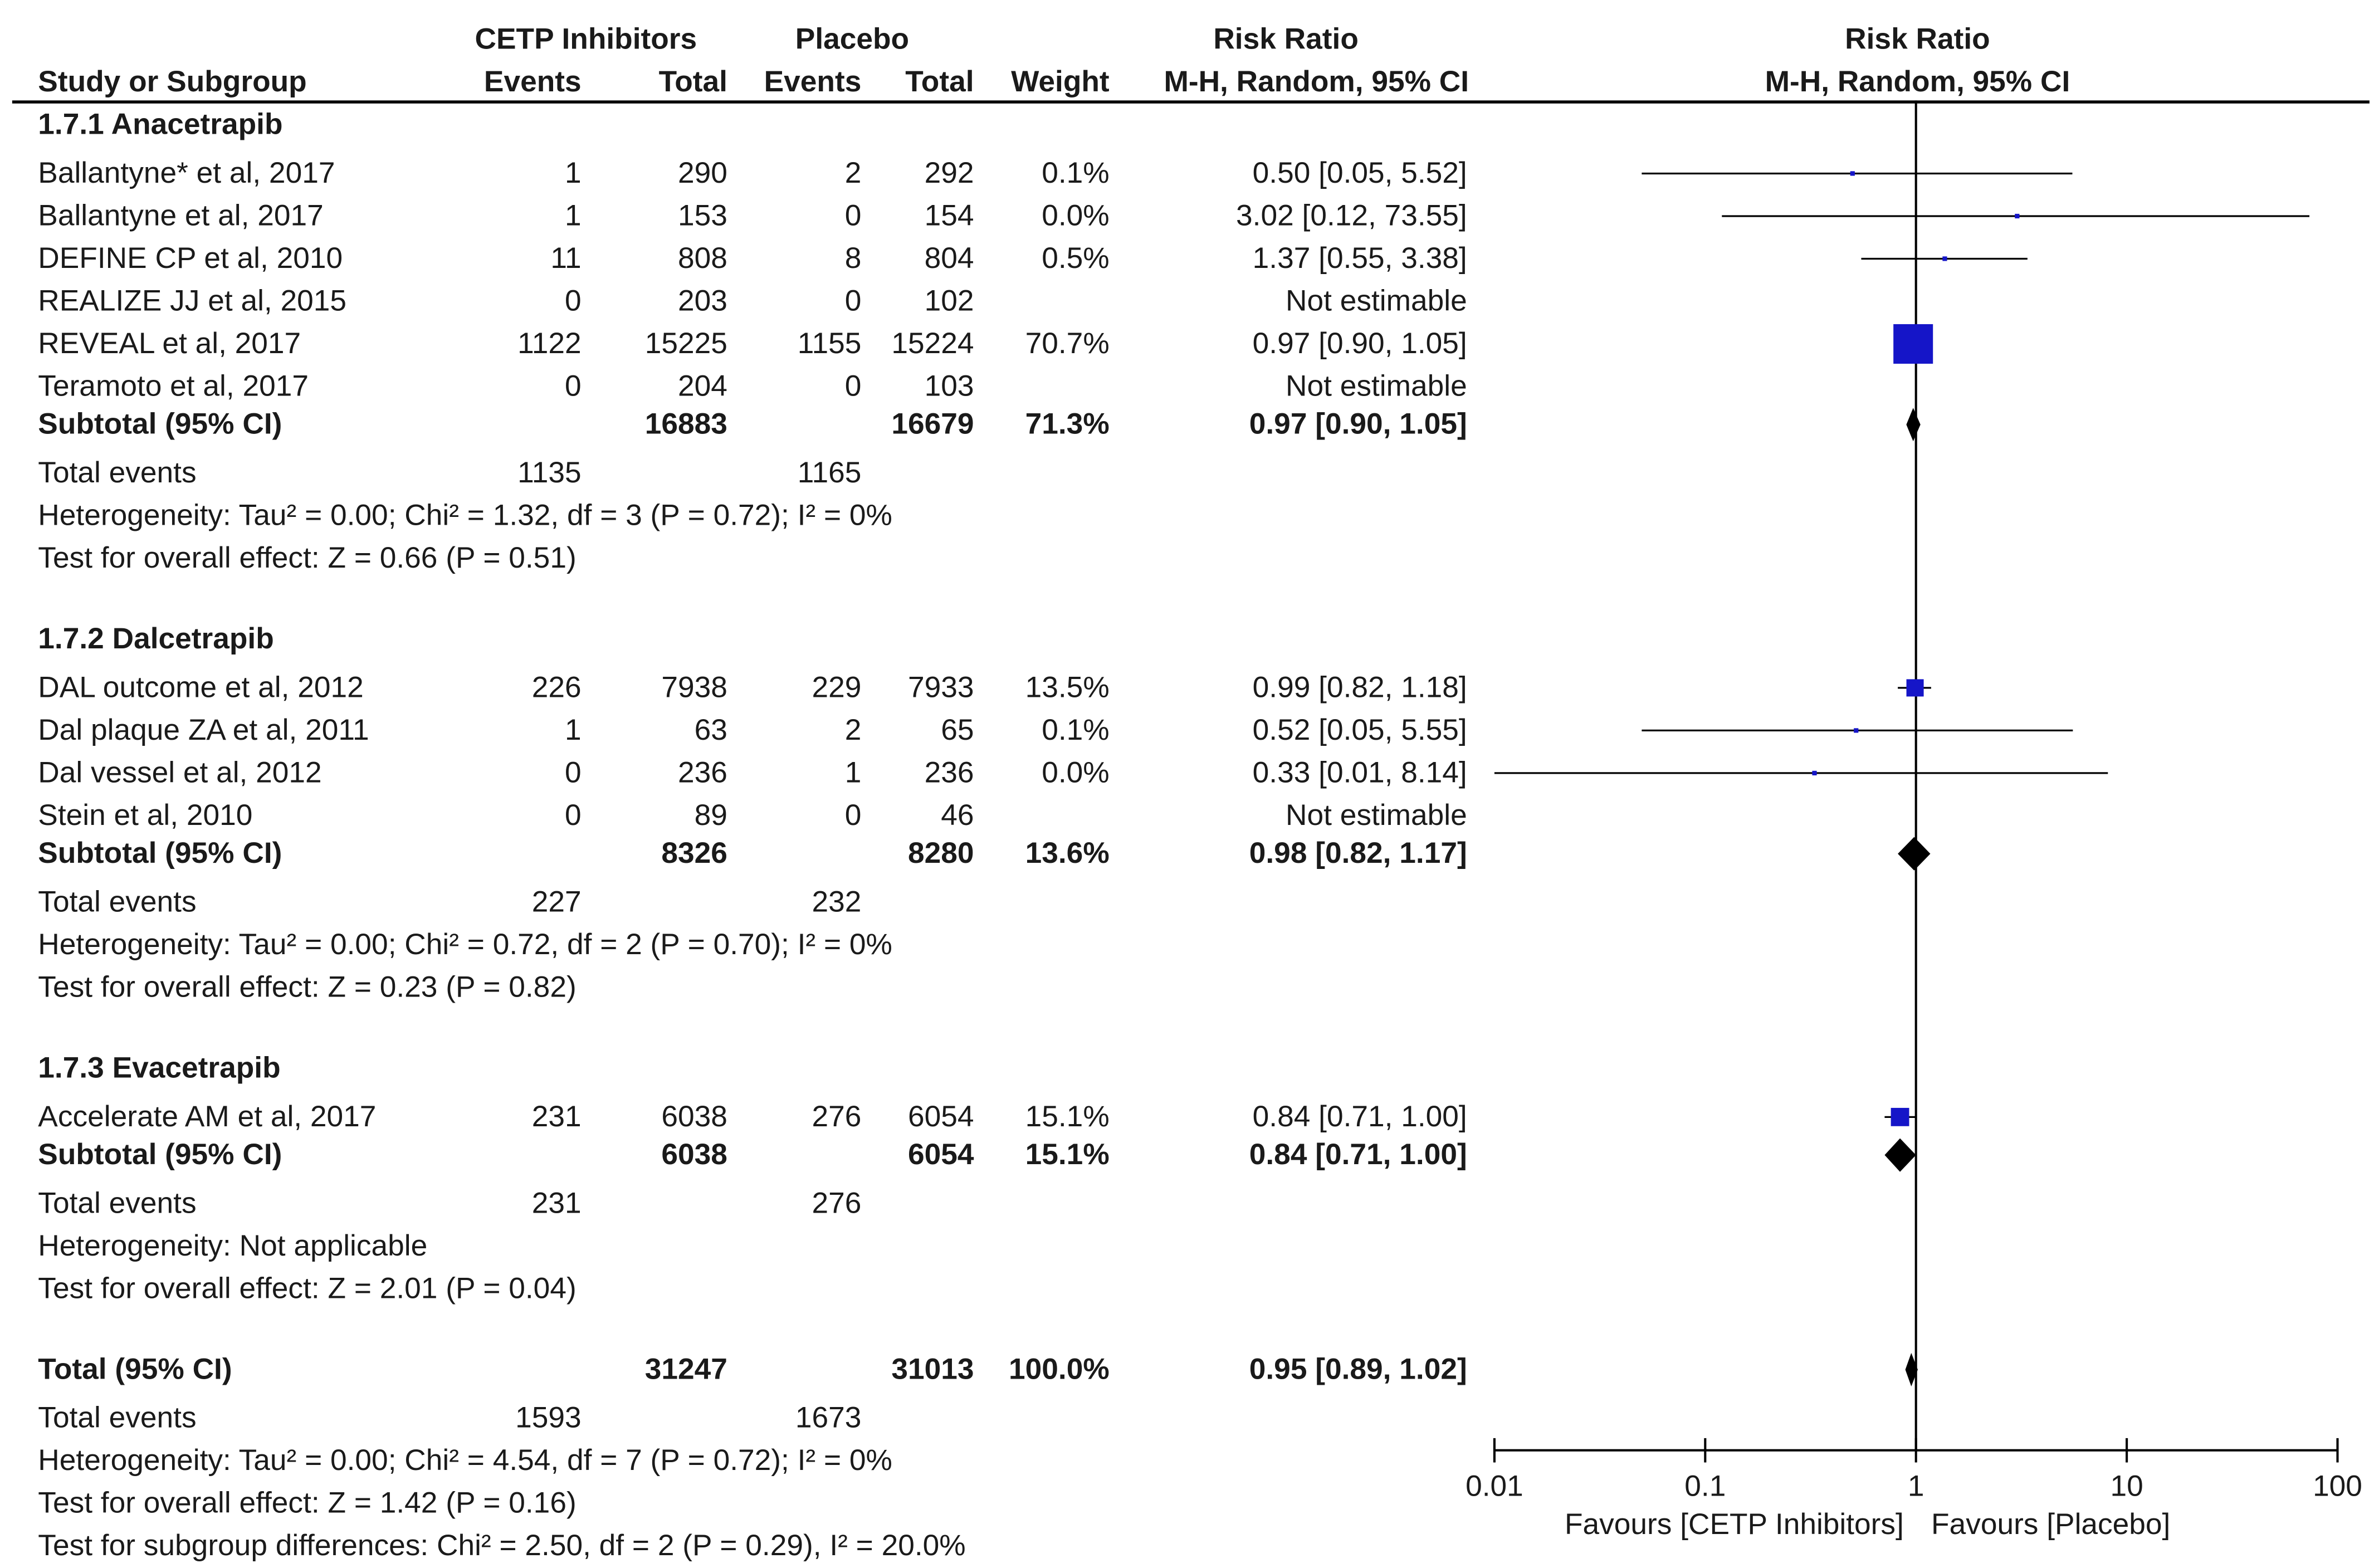 The height and width of the screenshot is (1568, 2374). Describe the element at coordinates (1286, 39) in the screenshot. I see `header-rr-title: Risk Ratio` at that location.